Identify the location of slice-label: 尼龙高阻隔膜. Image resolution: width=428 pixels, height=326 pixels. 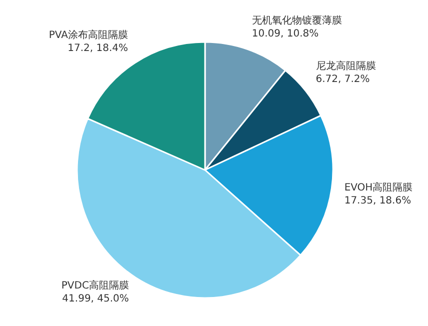
(346, 66).